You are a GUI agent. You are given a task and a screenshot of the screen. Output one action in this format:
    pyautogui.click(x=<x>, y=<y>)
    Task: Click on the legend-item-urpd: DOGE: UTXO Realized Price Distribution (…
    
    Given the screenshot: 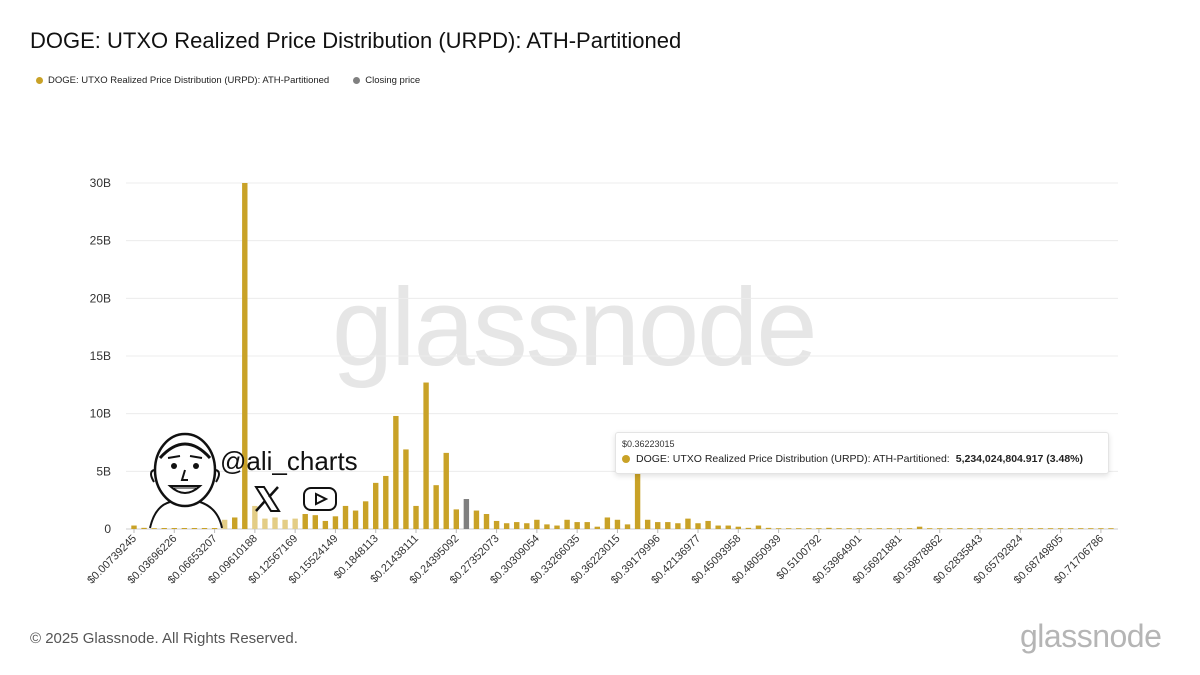 What is the action you would take?
    pyautogui.click(x=182, y=80)
    